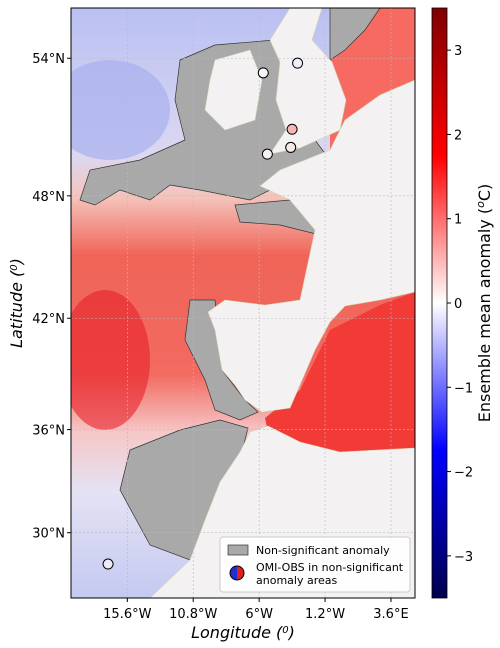 This screenshot has height=648, width=500. I want to click on label-part: o, so click(480, 204).